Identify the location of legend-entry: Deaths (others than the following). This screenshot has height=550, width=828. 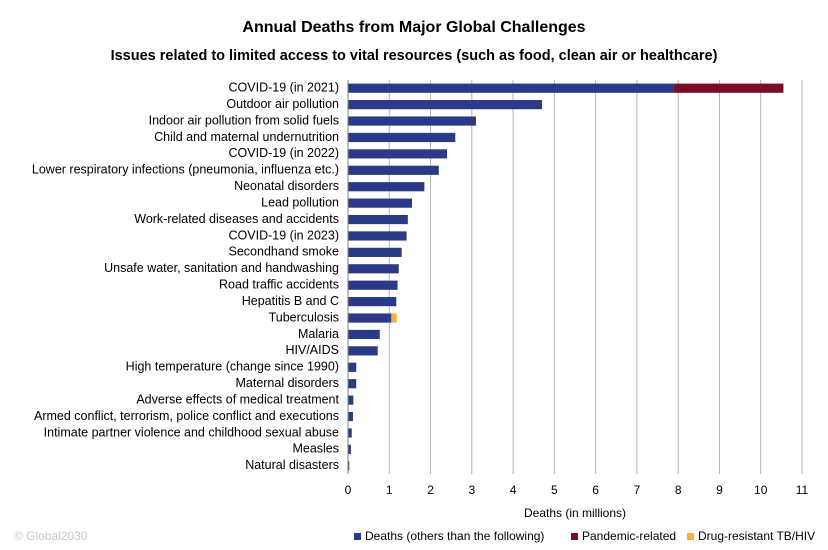
(454, 536).